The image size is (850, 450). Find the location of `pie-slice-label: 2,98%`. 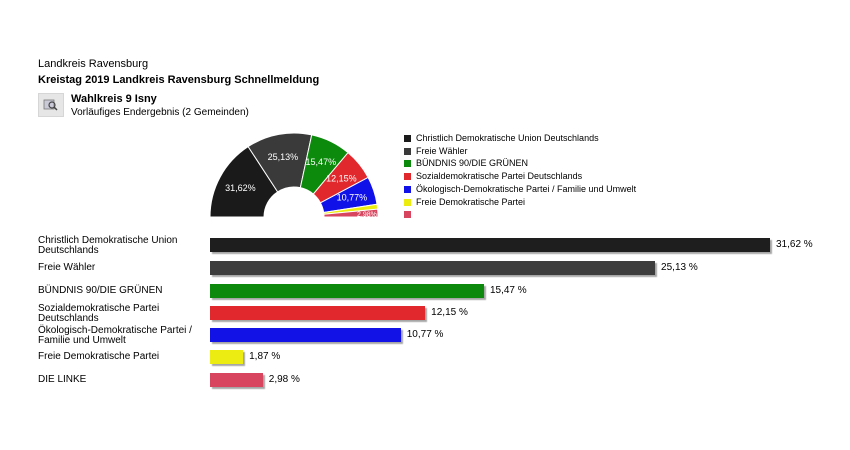

pie-slice-label: 2,98% is located at coordinates (367, 215).